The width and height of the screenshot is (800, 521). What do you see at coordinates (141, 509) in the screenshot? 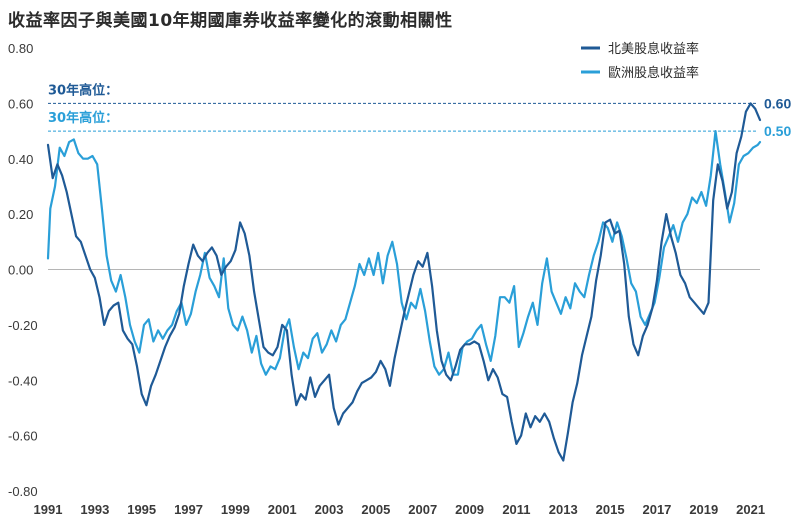
I see `x-tick-label: 1995` at bounding box center [141, 509].